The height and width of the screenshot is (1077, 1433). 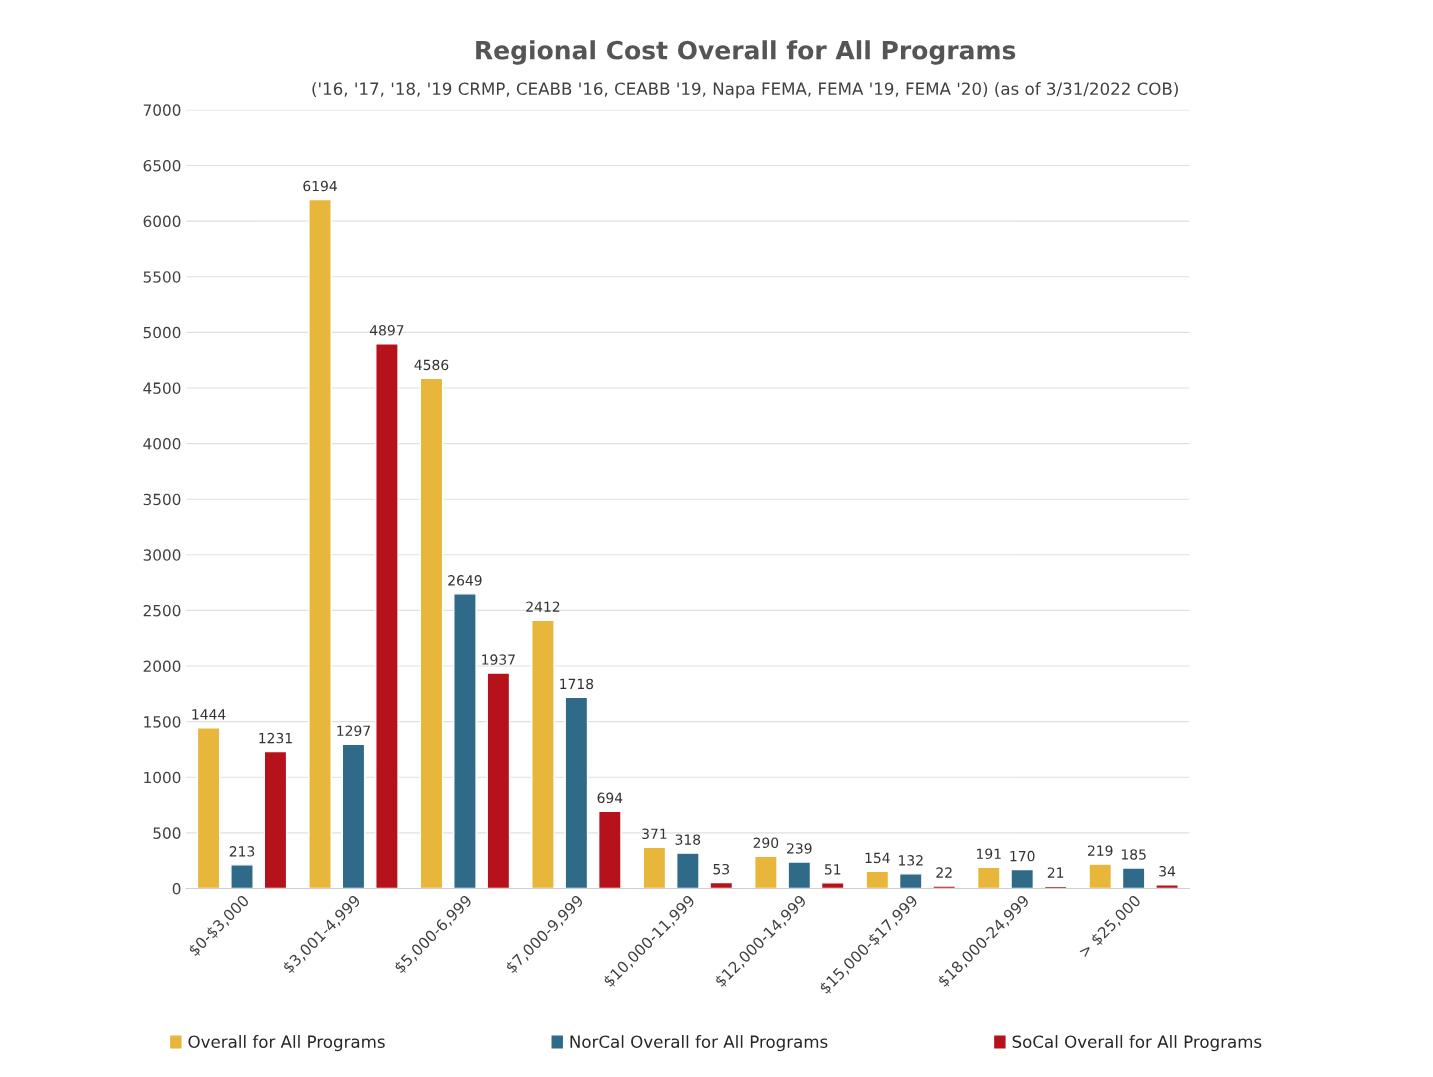 I want to click on y-tick-label: 2500, so click(x=162, y=610).